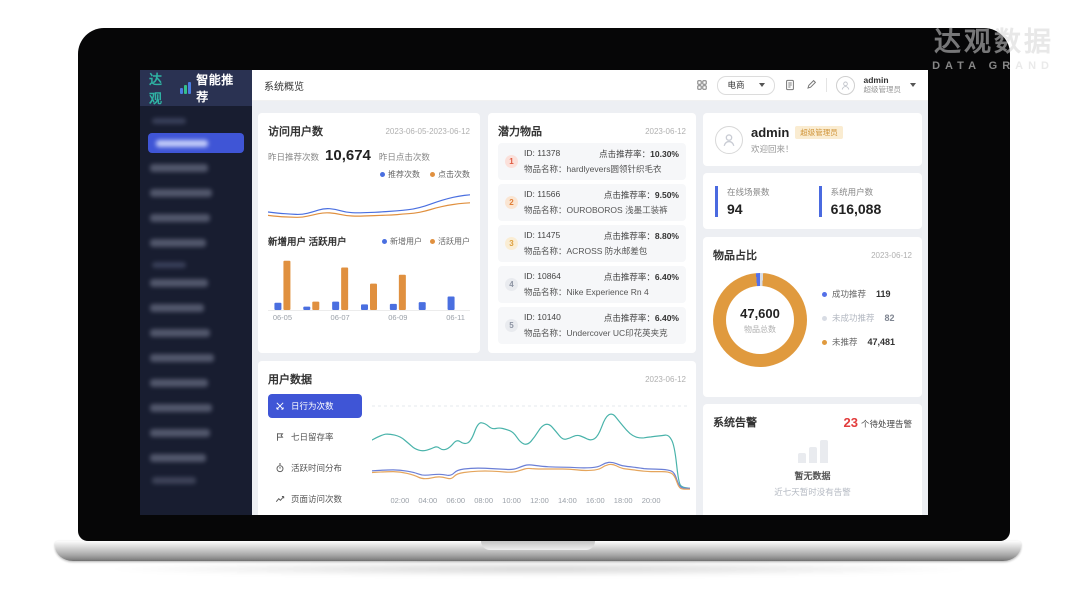  Describe the element at coordinates (511, 284) in the screenshot. I see `rank-badge: 4` at that location.